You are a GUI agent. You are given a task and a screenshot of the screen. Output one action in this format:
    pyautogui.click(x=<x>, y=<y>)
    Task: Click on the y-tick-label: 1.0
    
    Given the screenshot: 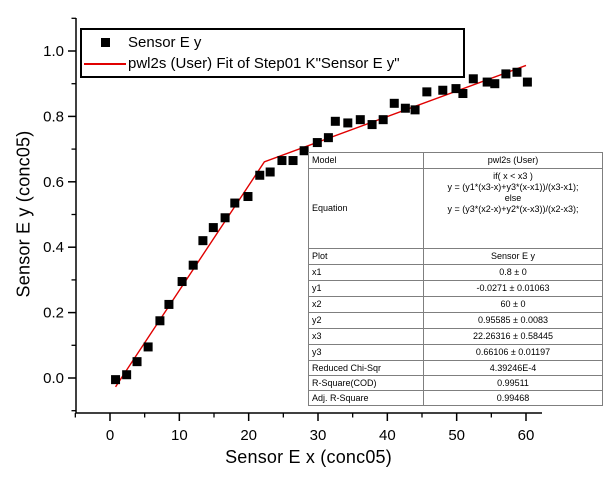 What is the action you would take?
    pyautogui.click(x=53, y=51)
    